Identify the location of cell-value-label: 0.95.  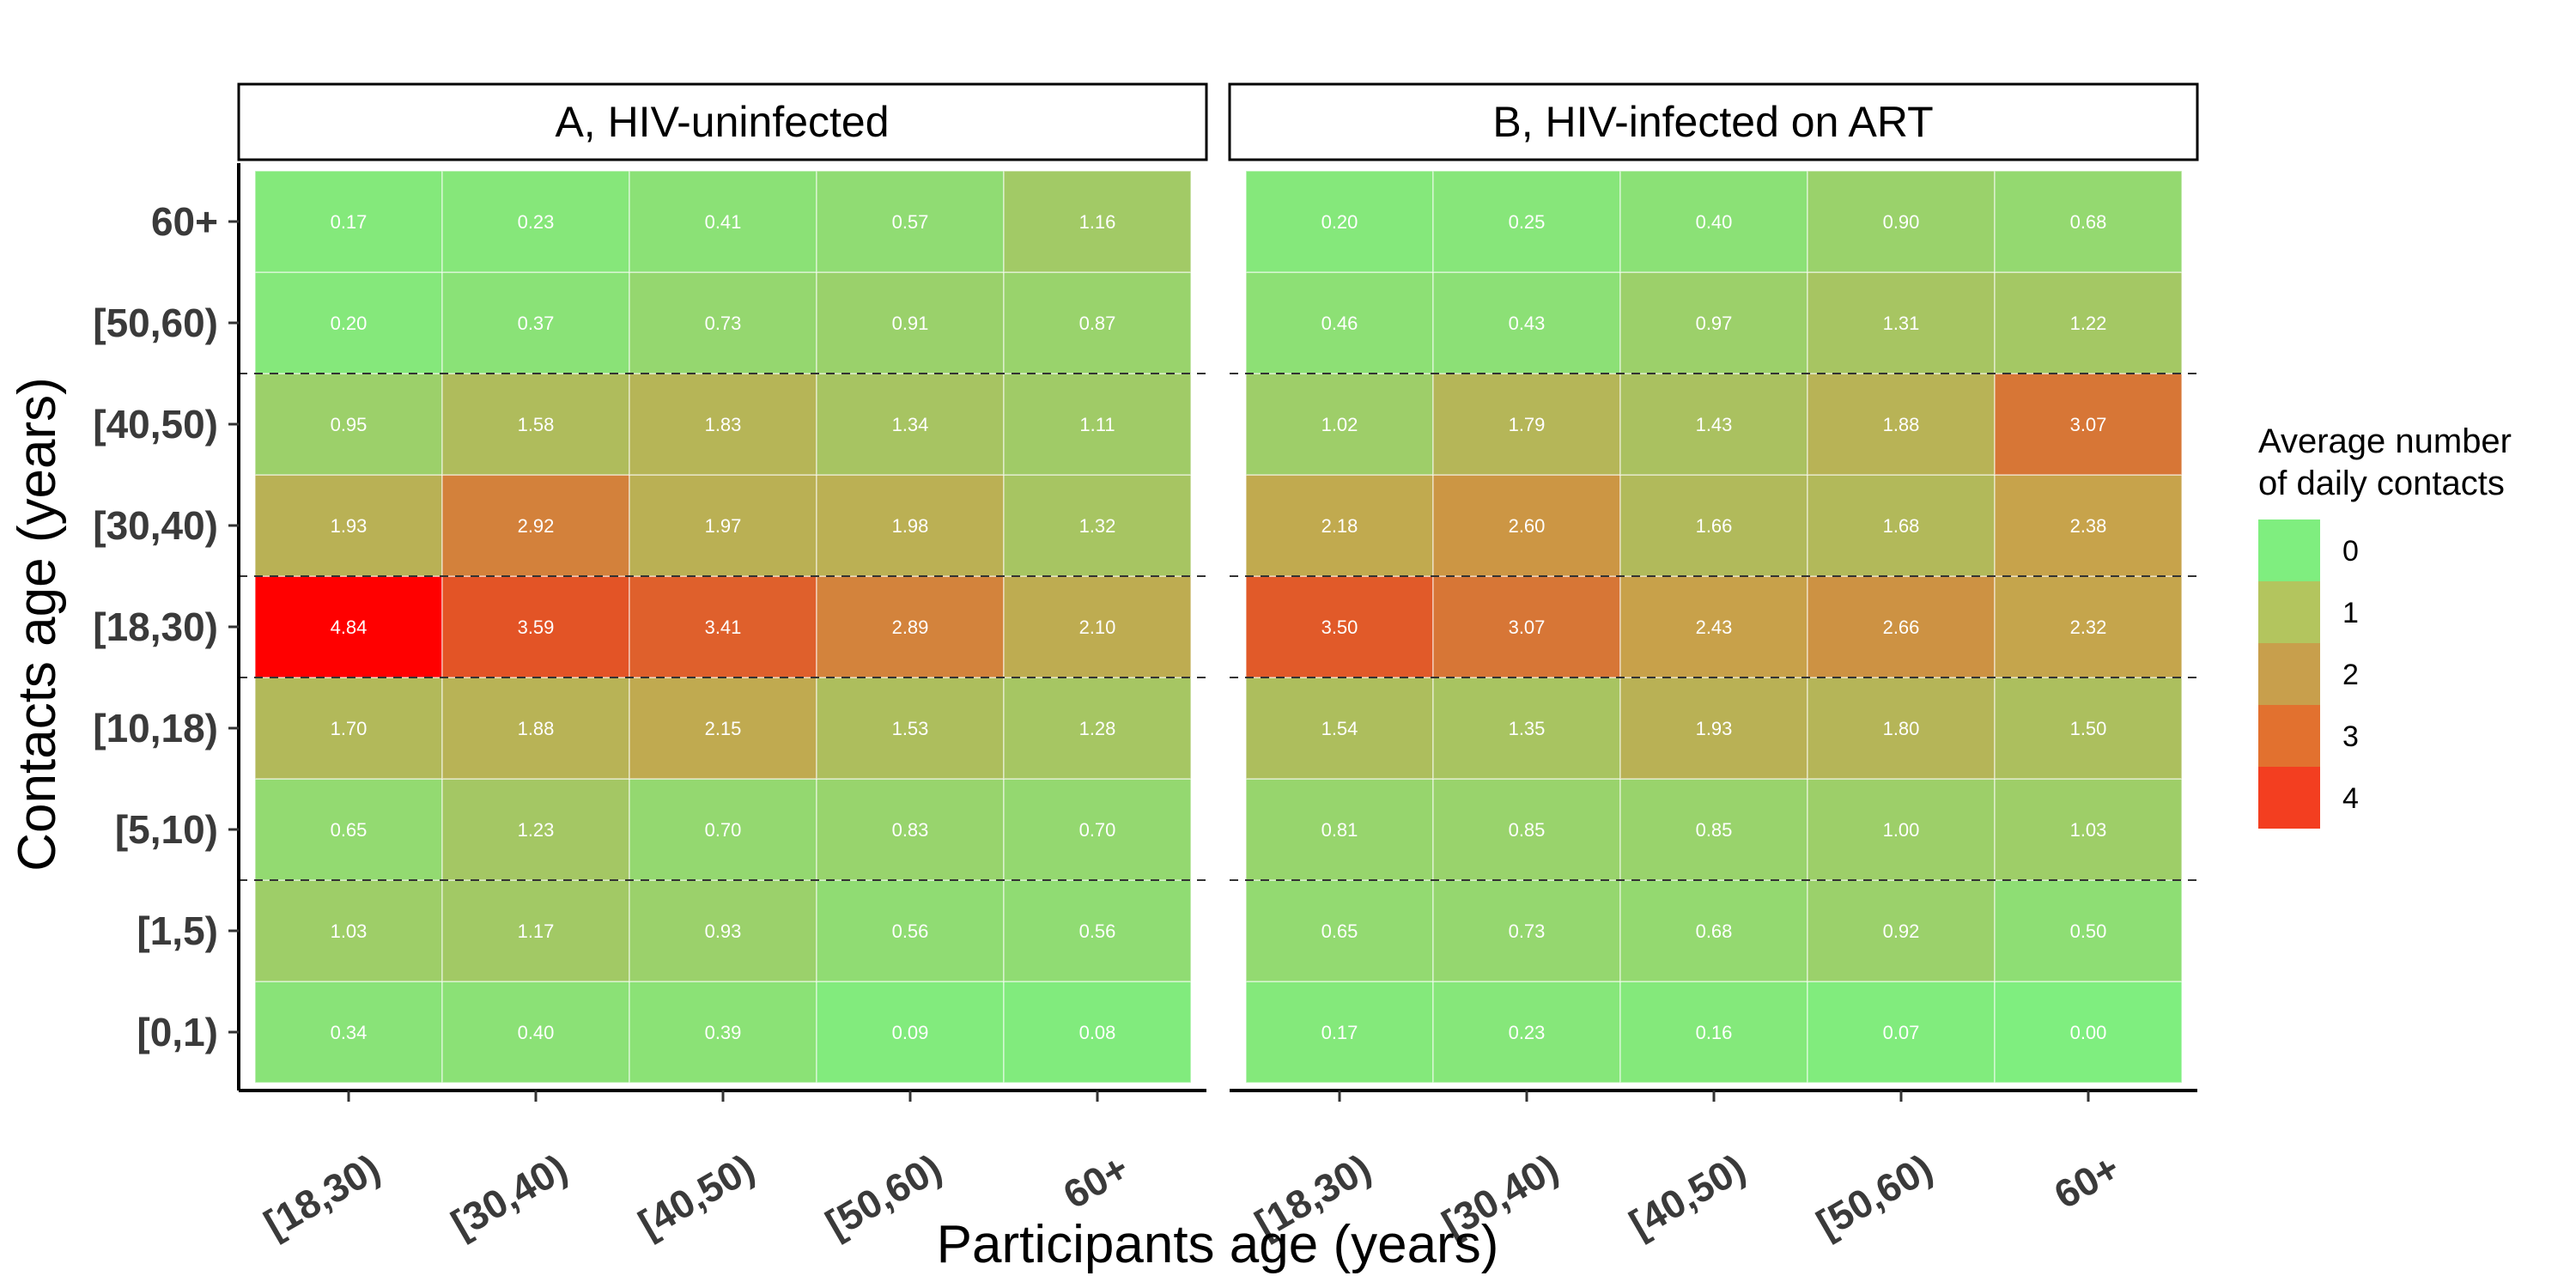
(349, 424).